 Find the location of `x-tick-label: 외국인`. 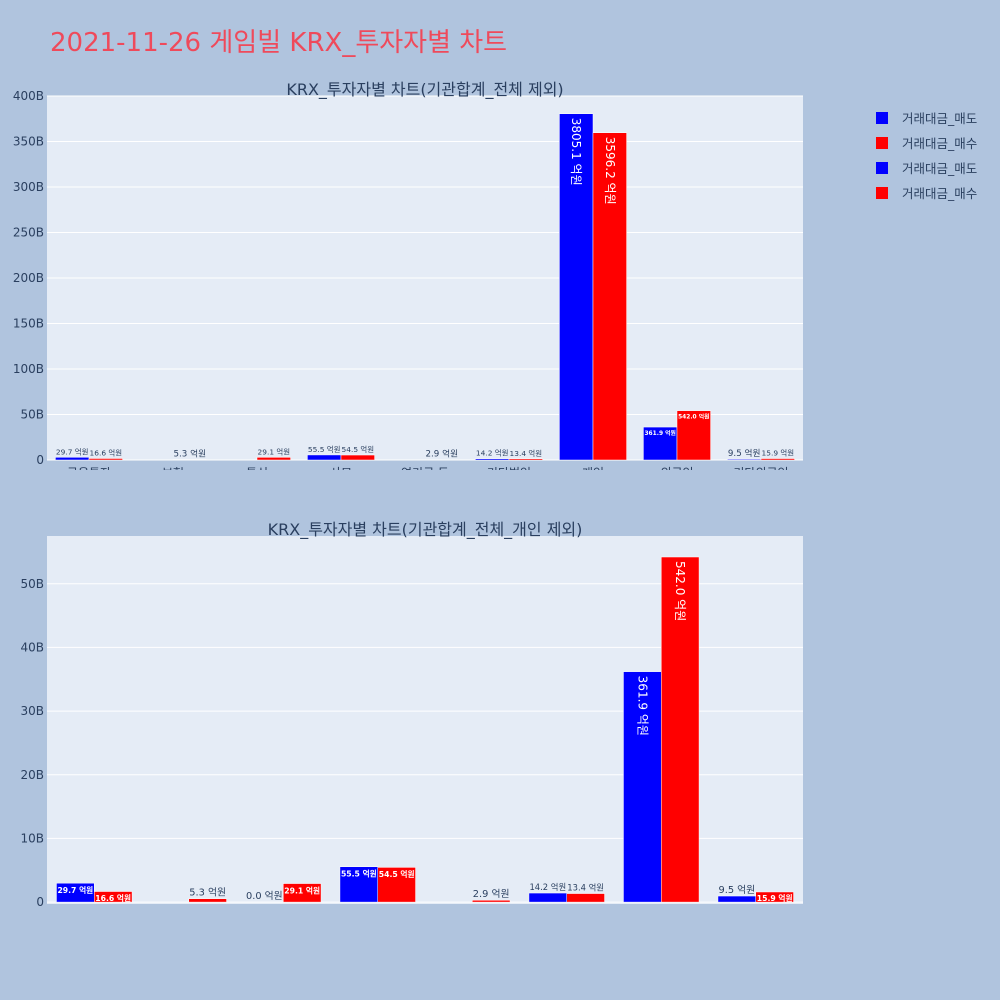

x-tick-label: 외국인 is located at coordinates (676, 468).